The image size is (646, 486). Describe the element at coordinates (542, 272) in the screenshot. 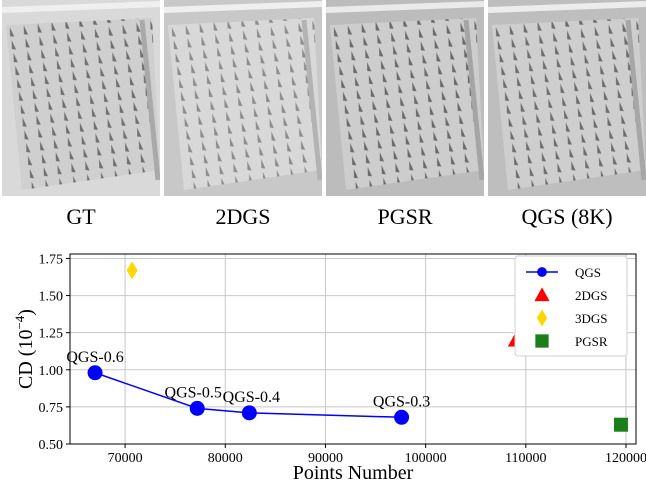

I see `legend-marker-qgs` at that location.